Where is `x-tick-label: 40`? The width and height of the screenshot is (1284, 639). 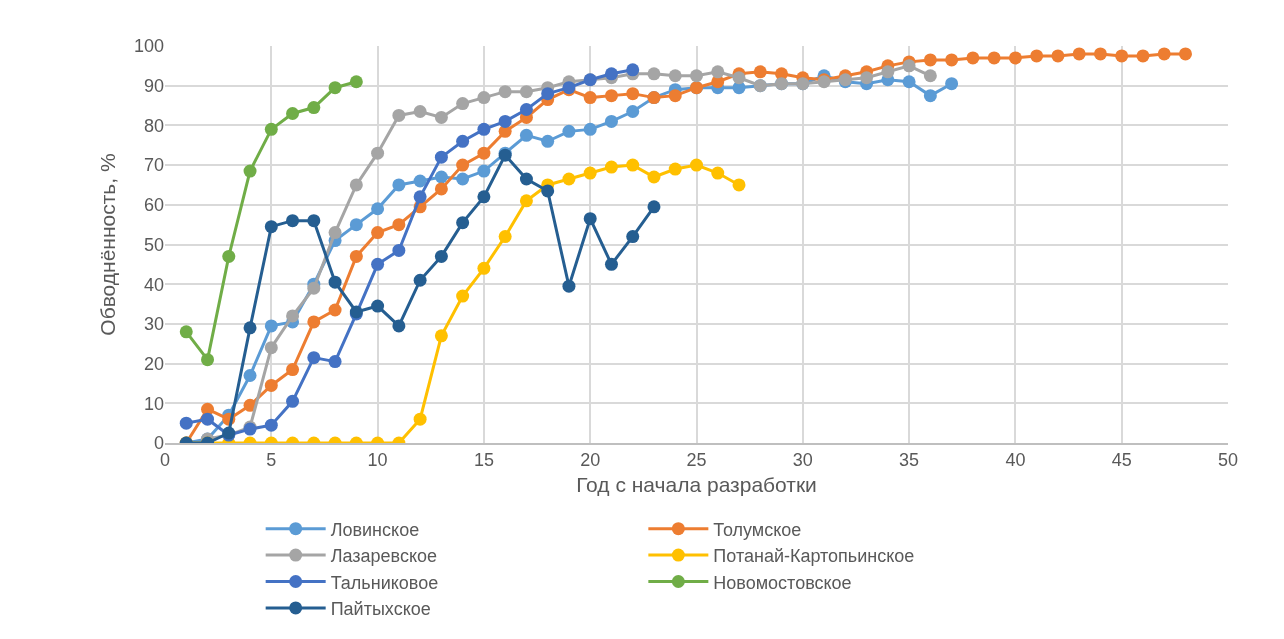 x-tick-label: 40 is located at coordinates (1015, 460).